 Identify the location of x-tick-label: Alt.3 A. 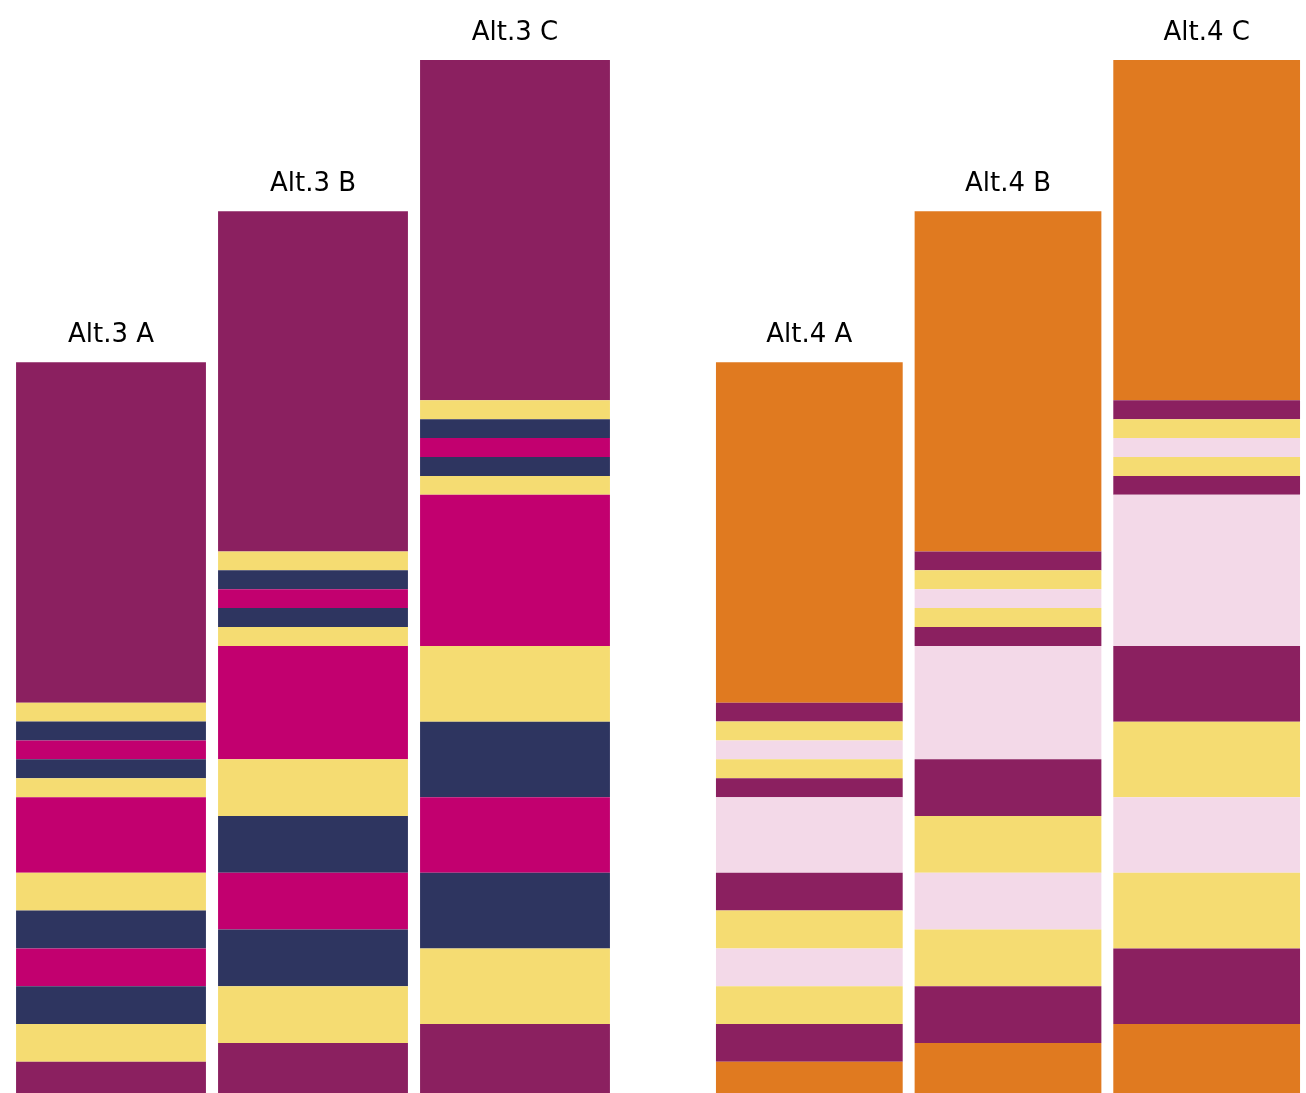
(111, 333).